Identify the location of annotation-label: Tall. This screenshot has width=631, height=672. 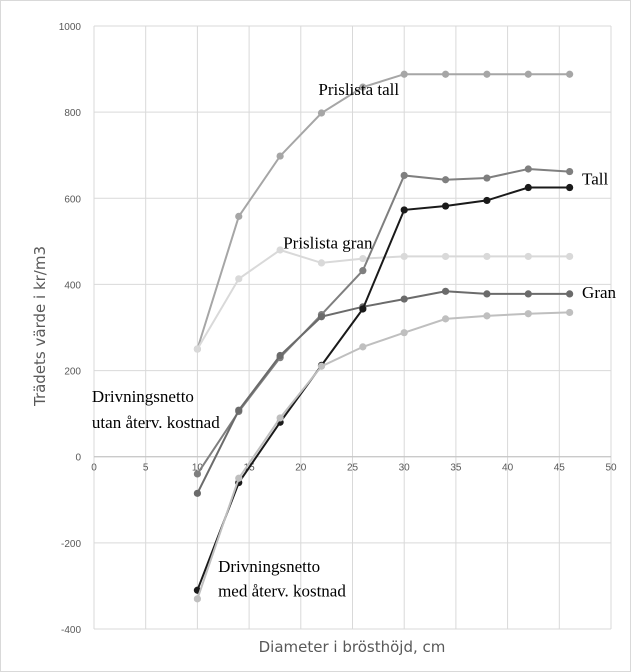
(595, 179).